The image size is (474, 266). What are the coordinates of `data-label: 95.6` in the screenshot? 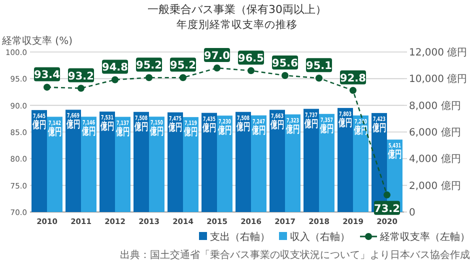 It's located at (285, 63).